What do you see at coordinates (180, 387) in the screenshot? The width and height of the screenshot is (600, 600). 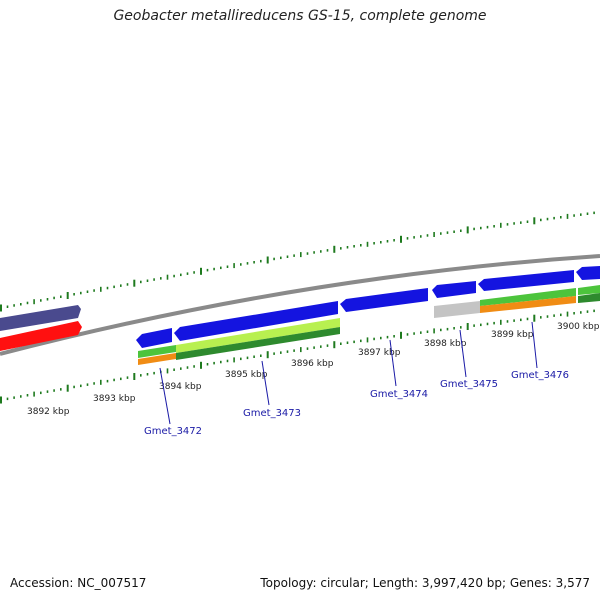 I see `kbp-label: 3894 kbp` at bounding box center [180, 387].